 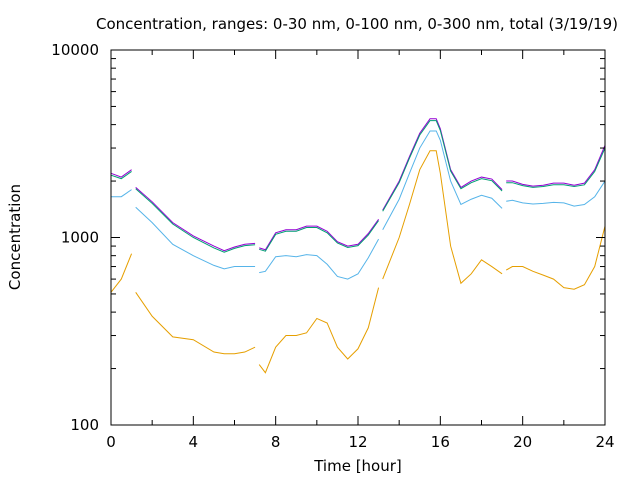 I want to click on y-axis-label: Concentration, so click(x=15, y=237).